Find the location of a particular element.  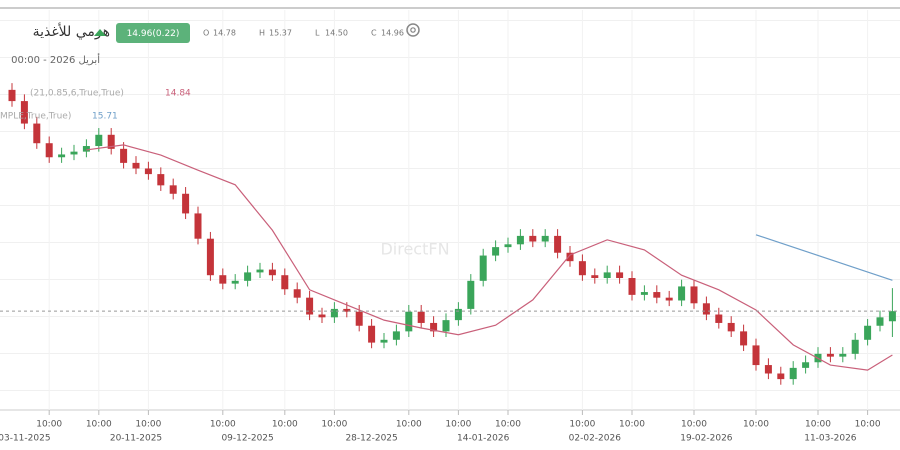

date-label: 14-01-2026 is located at coordinates (483, 439).